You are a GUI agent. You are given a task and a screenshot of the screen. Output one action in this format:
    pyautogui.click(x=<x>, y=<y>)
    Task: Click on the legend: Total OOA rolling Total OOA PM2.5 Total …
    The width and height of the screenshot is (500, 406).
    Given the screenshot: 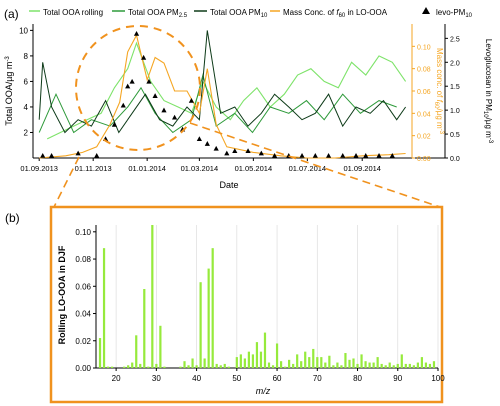 What is the action you would take?
    pyautogui.click(x=251, y=13)
    